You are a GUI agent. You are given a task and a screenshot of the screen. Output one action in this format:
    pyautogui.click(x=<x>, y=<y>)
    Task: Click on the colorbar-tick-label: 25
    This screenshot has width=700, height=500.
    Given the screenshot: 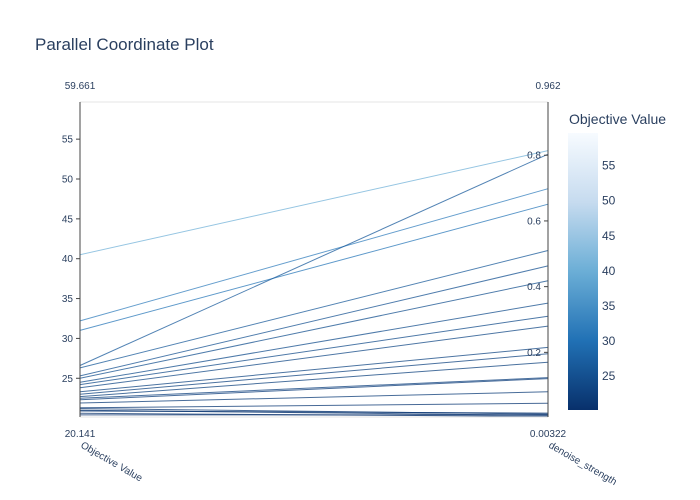 What is the action you would take?
    pyautogui.click(x=609, y=376)
    